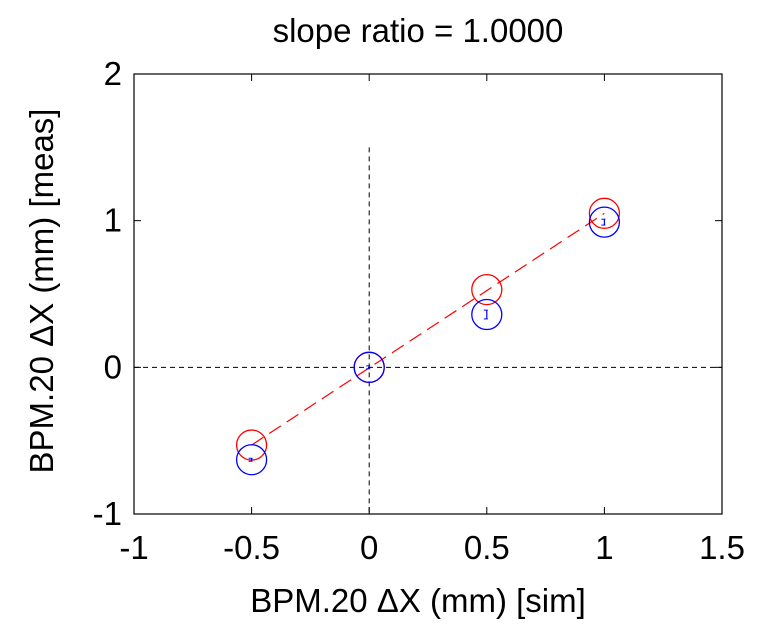  What do you see at coordinates (487, 547) in the screenshot?
I see `x-tick-label: 0.5` at bounding box center [487, 547].